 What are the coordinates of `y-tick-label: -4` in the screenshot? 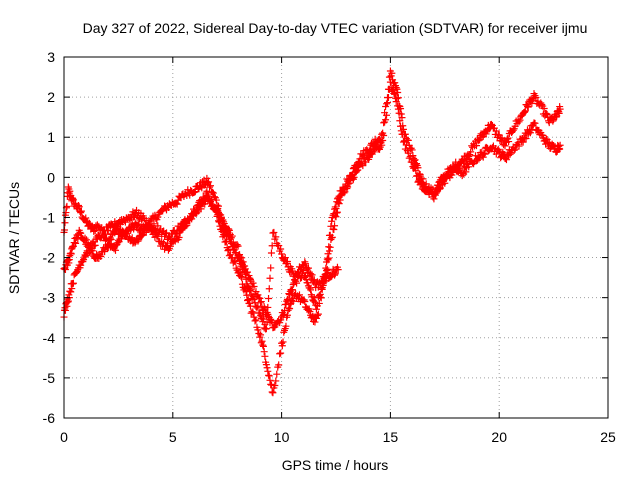 It's located at (49, 338).